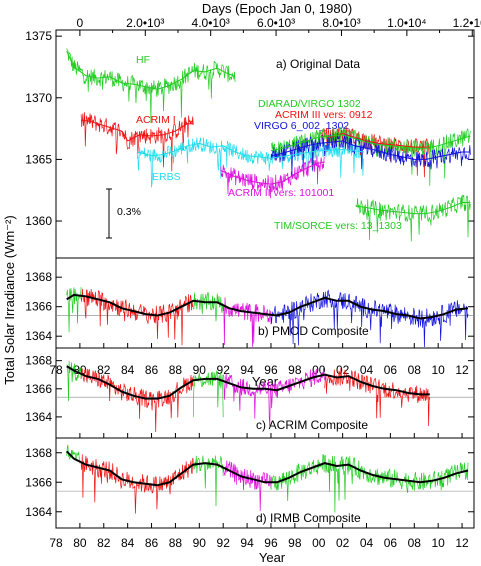 This screenshot has width=481, height=566. What do you see at coordinates (80, 23) in the screenshot?
I see `top-tick-label: 0` at bounding box center [80, 23].